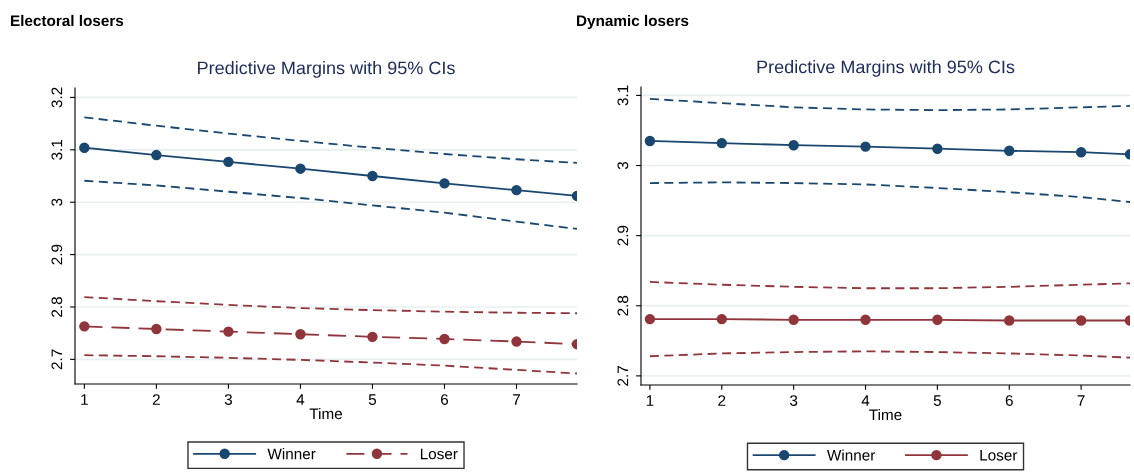  What do you see at coordinates (67, 20) in the screenshot?
I see `chart-title: Electoral losers` at bounding box center [67, 20].